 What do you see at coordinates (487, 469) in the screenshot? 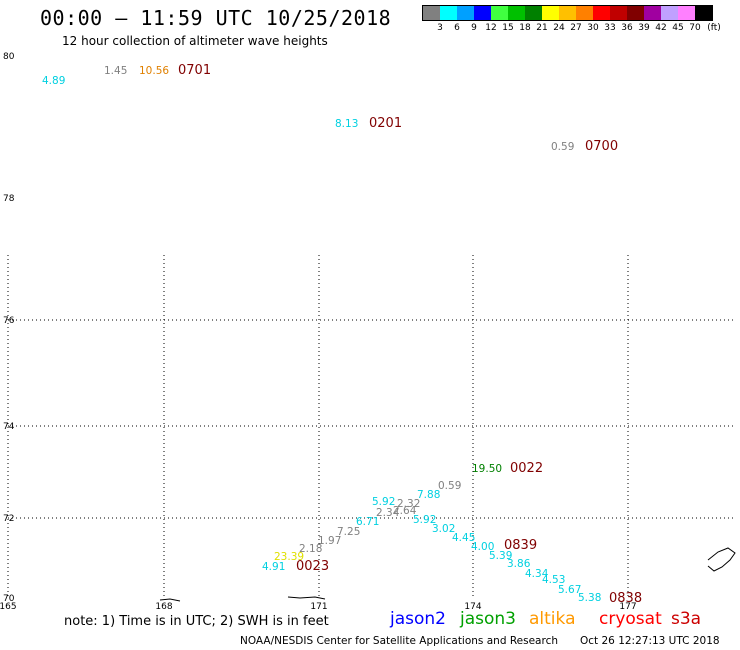
I see `wave-height-reading: 19.50` at bounding box center [487, 469].